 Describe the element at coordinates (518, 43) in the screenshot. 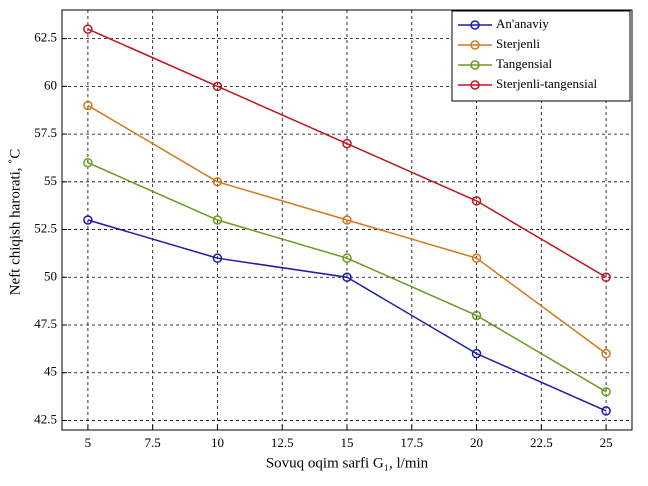

I see `legend-label: Sterjenli` at that location.